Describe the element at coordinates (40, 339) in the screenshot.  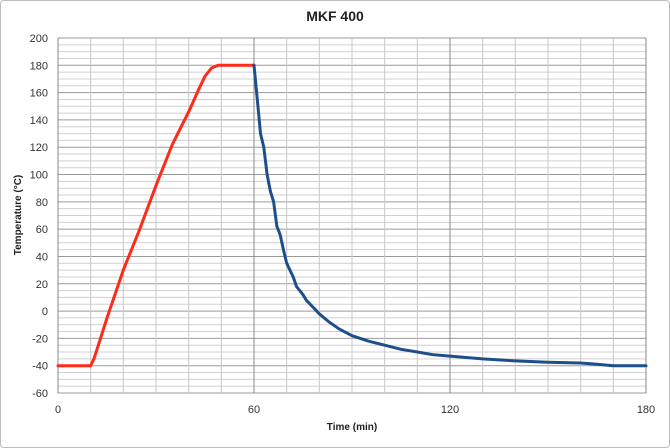
I see `y-tick-label: -20` at that location.